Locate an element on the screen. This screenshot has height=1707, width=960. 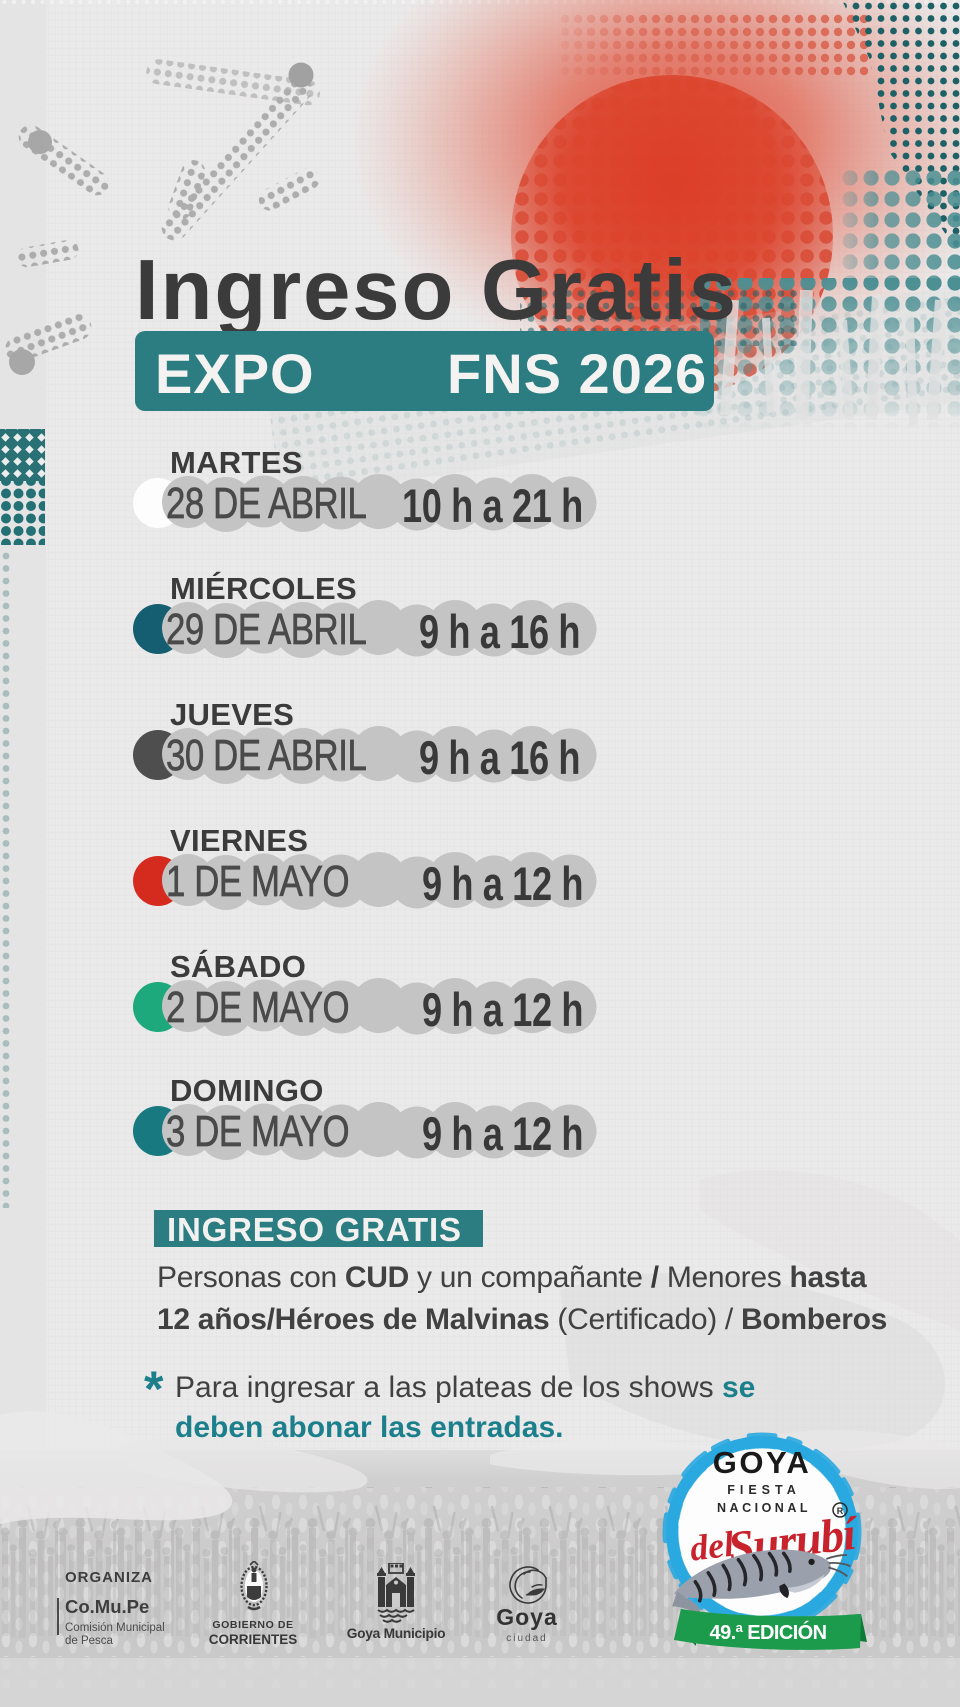
svg-text: NACIONAL is located at coordinates (764, 1508).